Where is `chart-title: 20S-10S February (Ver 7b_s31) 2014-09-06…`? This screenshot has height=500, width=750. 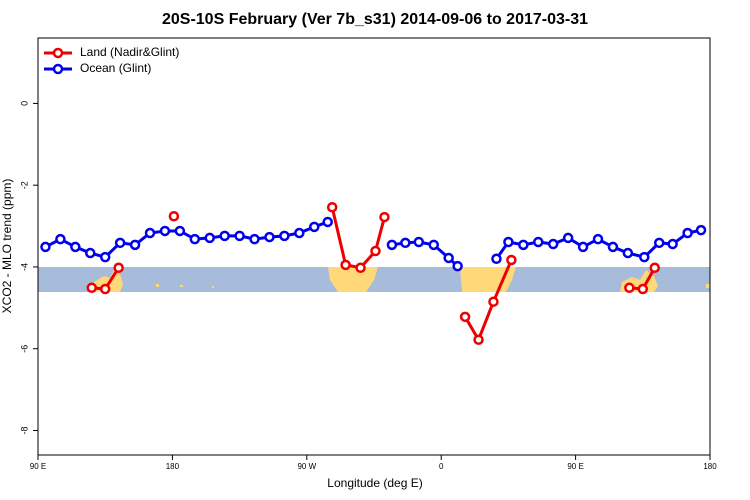
chart-title: 20S-10S February (Ver 7b_s31) 2014-09-06… is located at coordinates (375, 19).